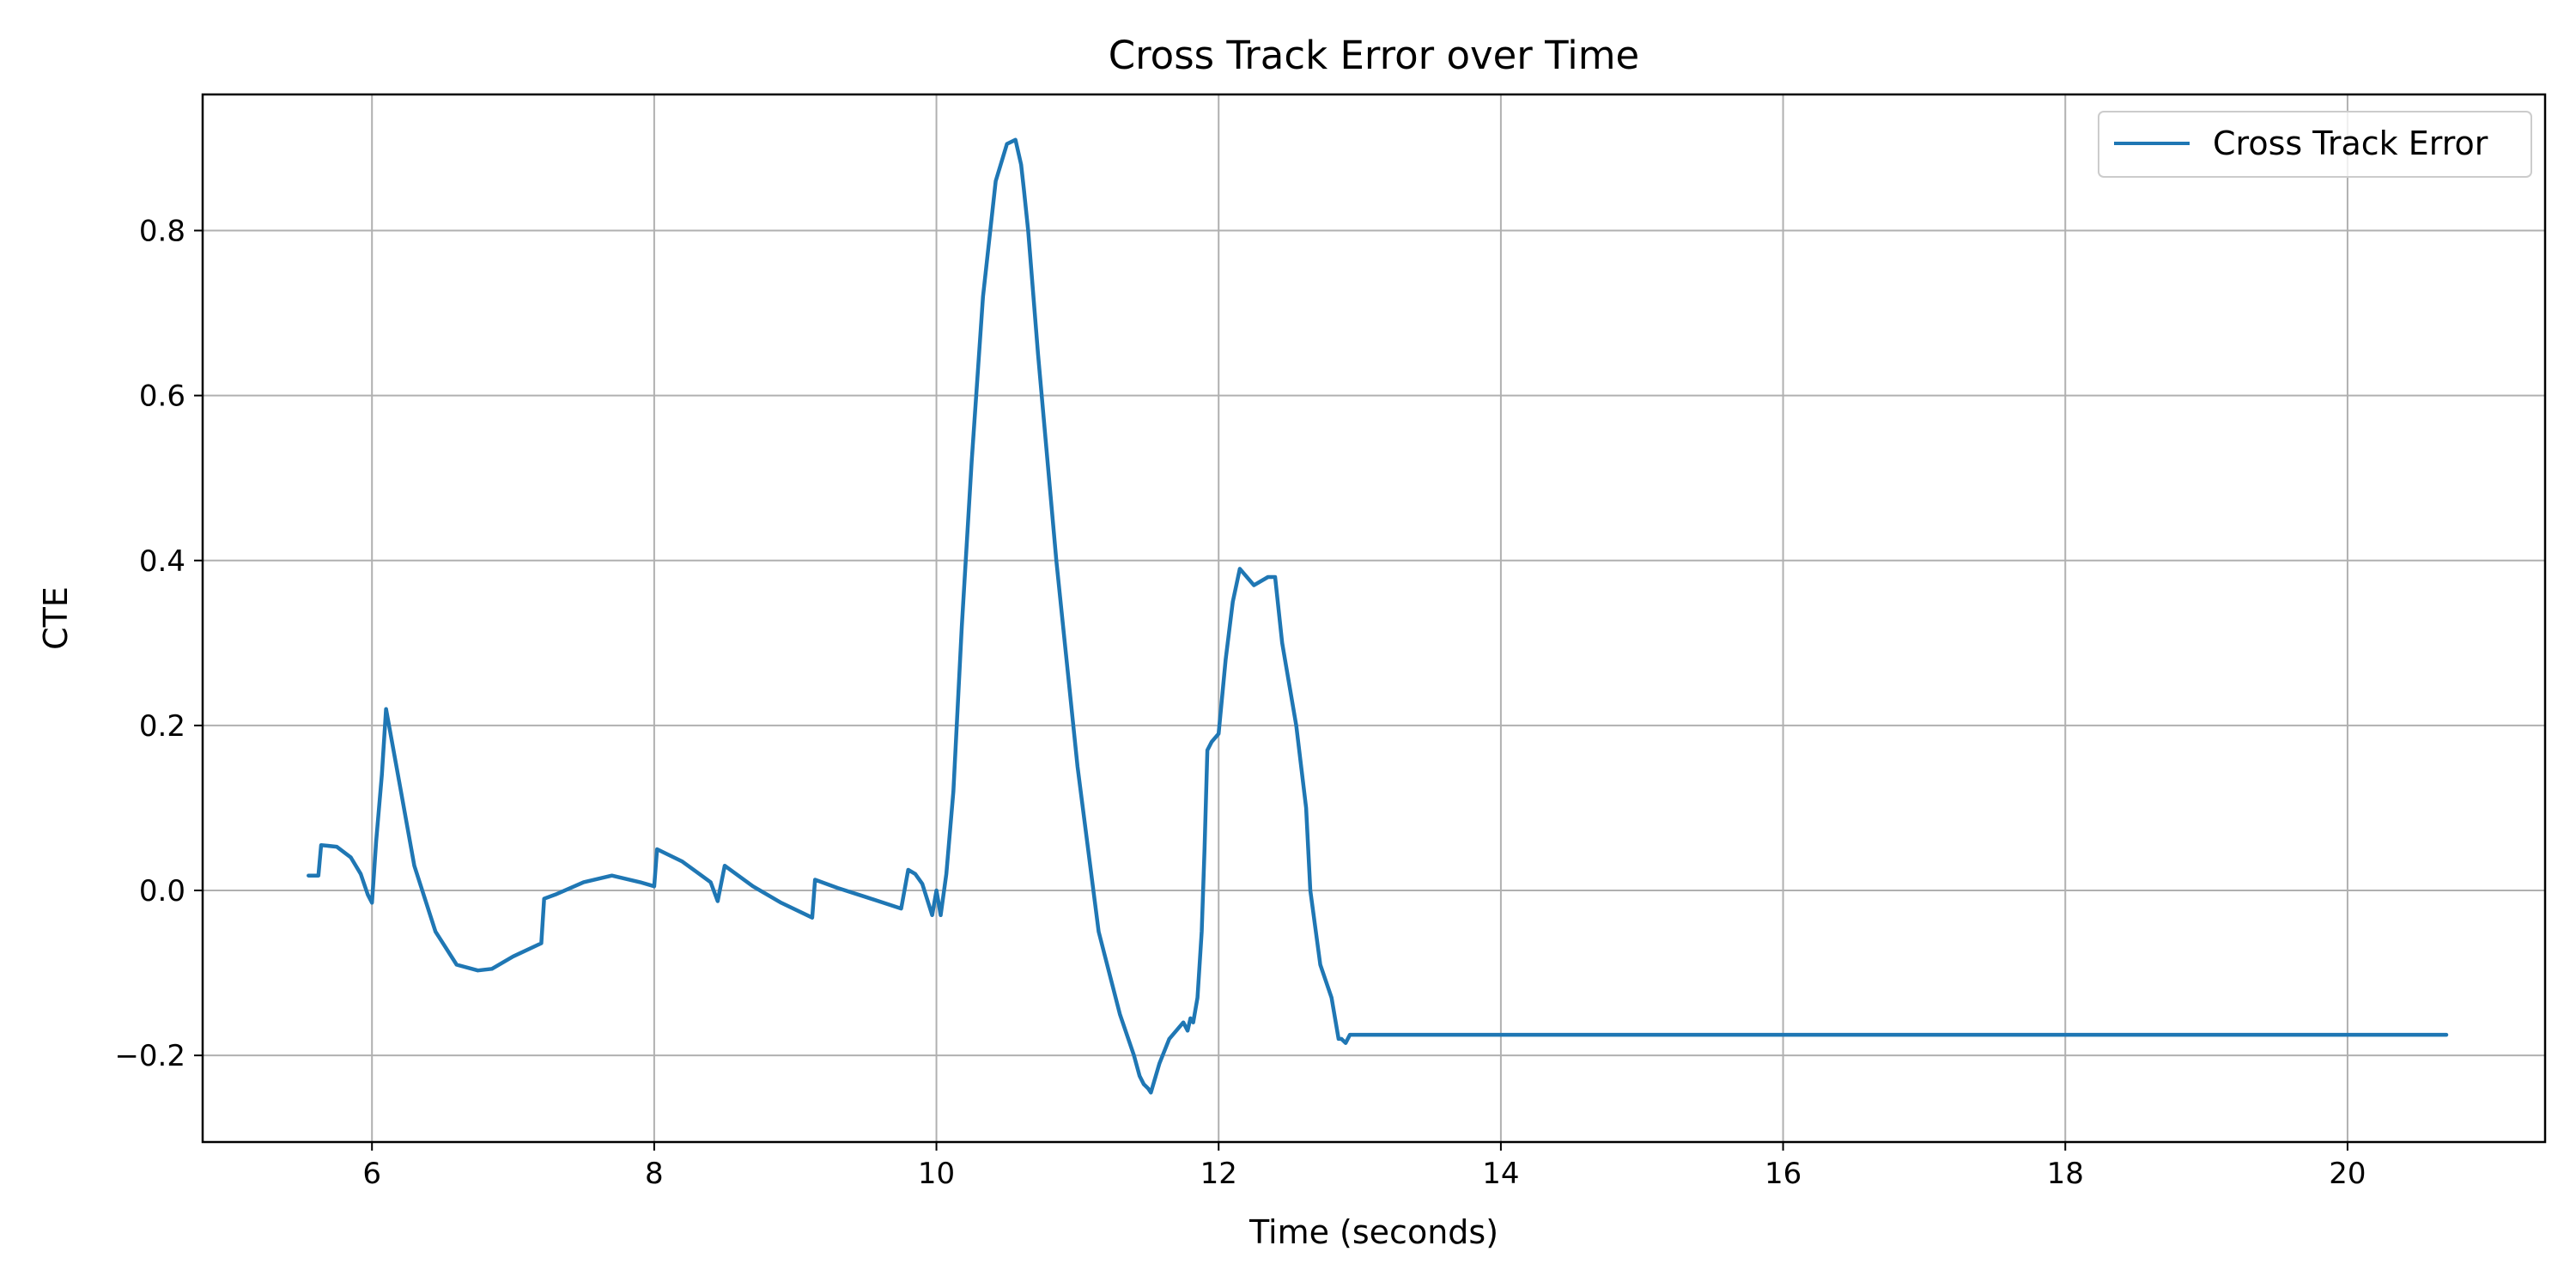  I want to click on x-tick-label: 6, so click(371, 1174).